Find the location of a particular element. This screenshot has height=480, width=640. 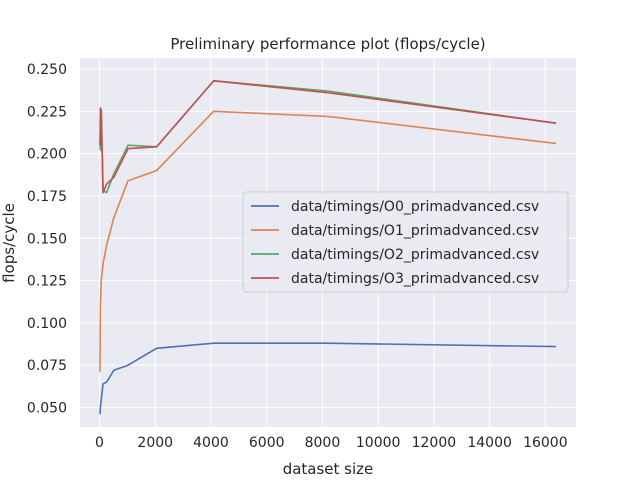

y-tick-label: 0.225 is located at coordinates (47, 112).